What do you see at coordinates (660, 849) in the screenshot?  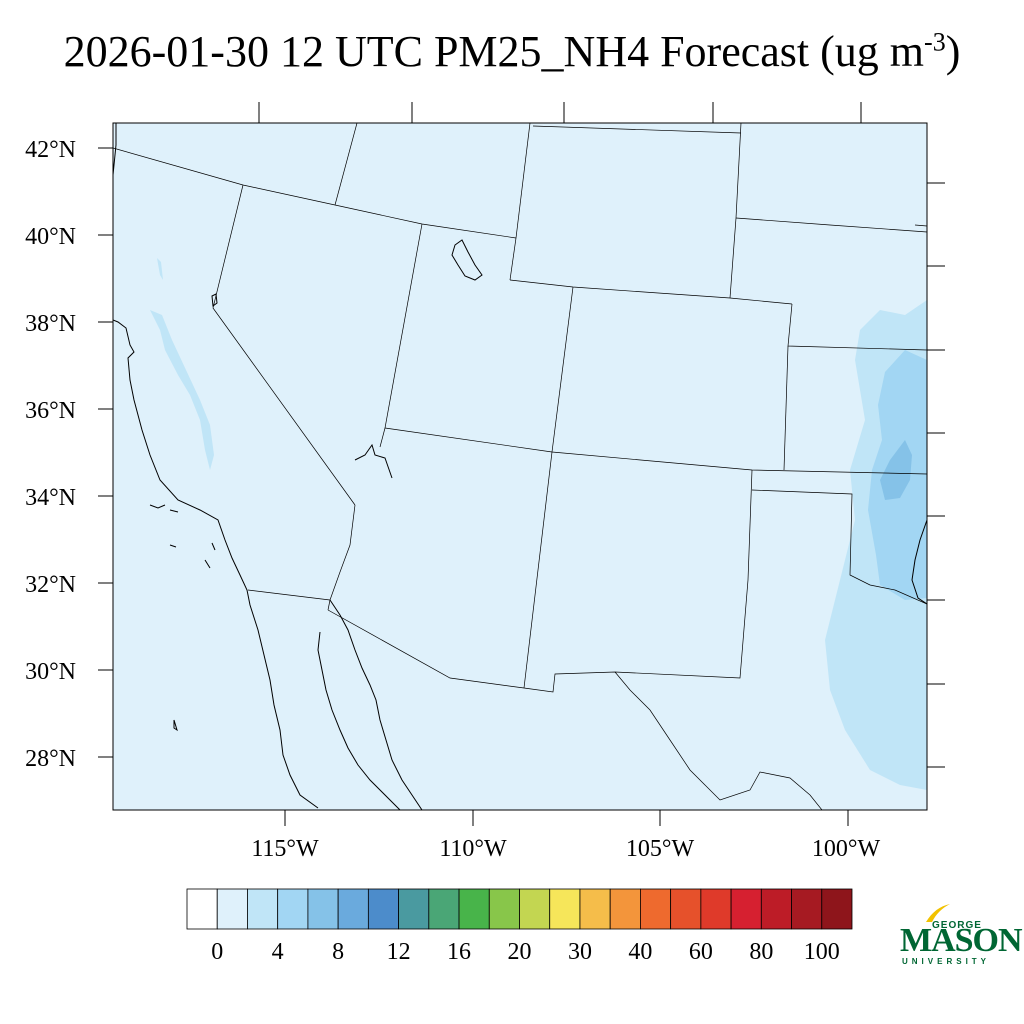 I see `lon-label: 105°W` at bounding box center [660, 849].